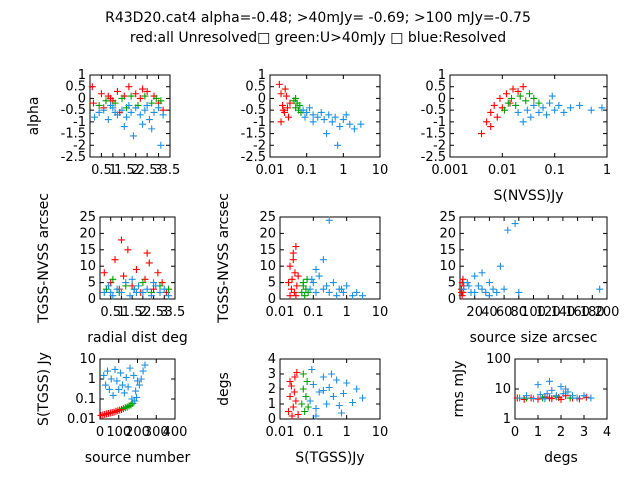 This screenshot has height=480, width=640. I want to click on x-tick-label: 60, so click(504, 312).